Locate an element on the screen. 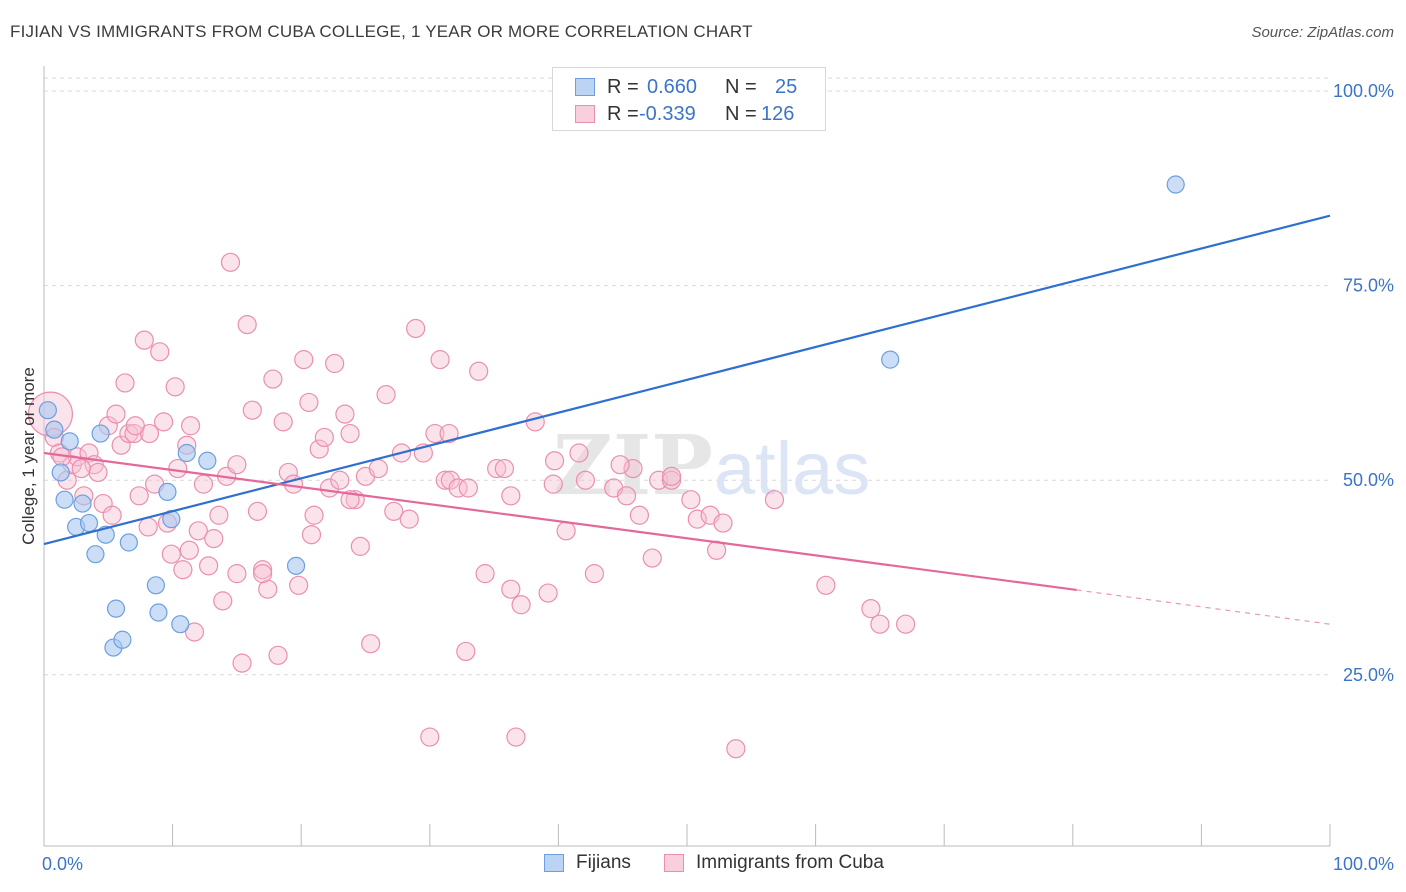  legend-row-fijians: R = 0.660 N = 25 is located at coordinates (686, 87).